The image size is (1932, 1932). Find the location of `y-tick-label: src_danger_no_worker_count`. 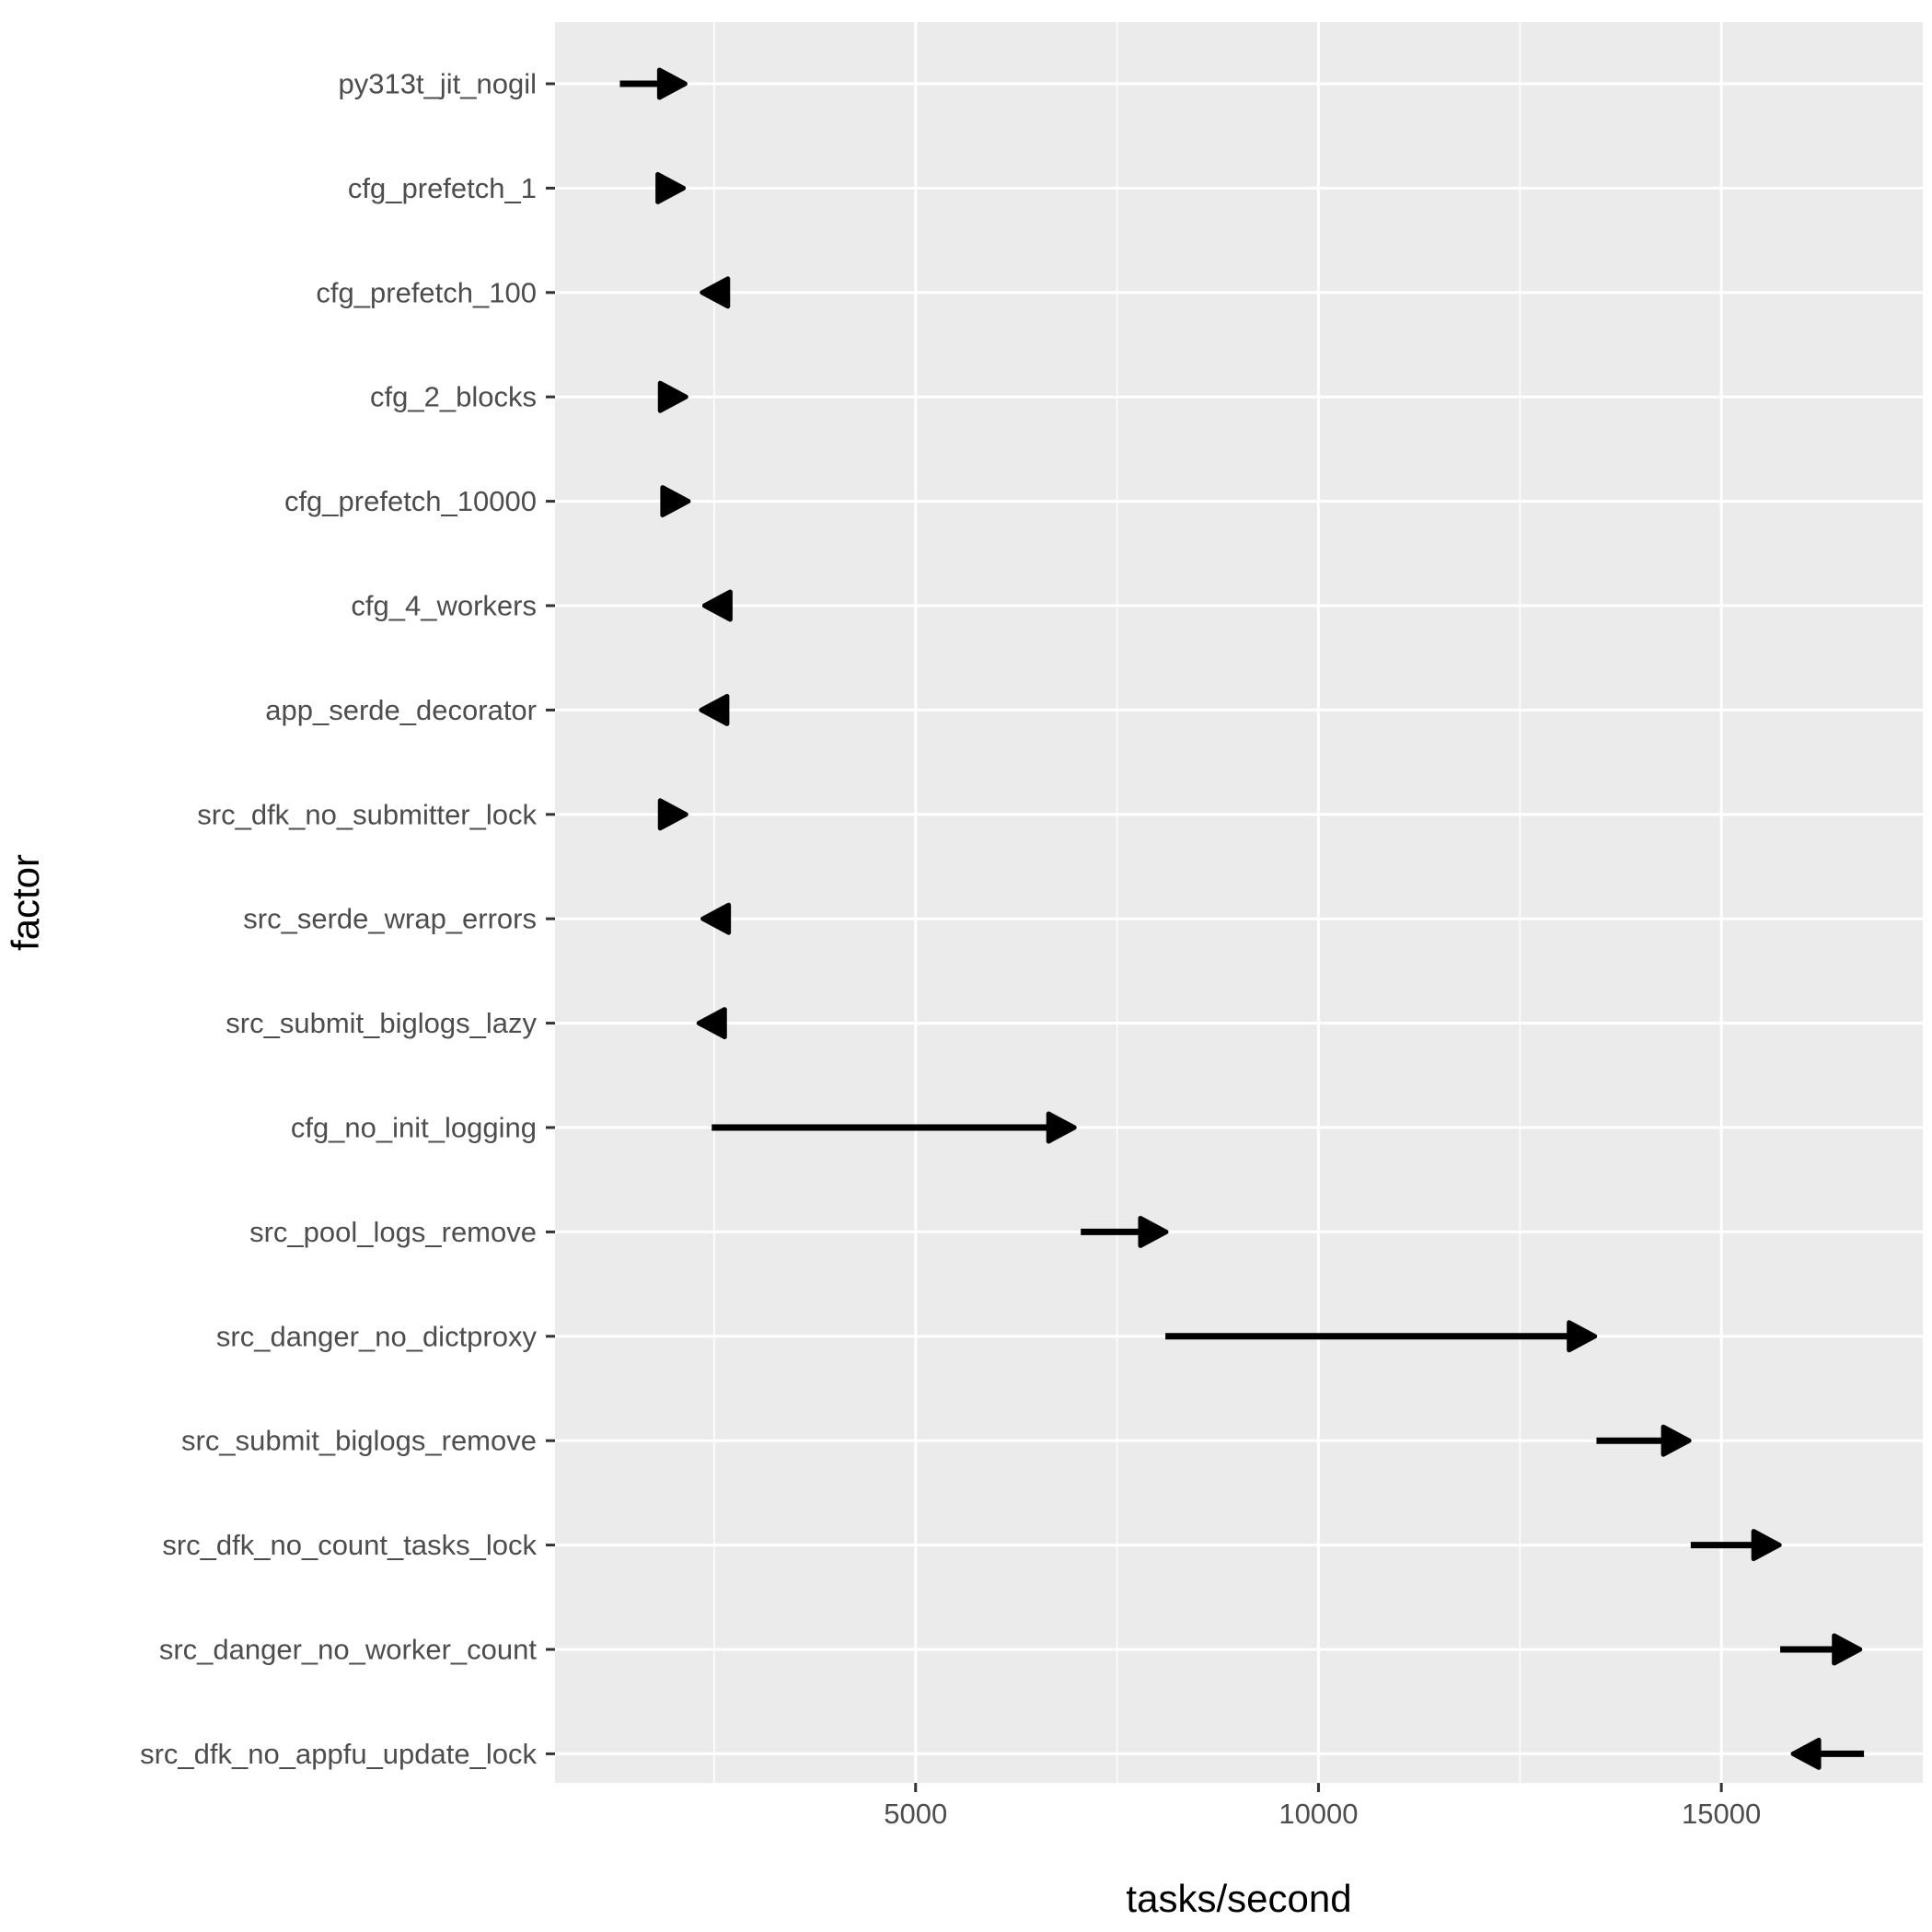

y-tick-label: src_danger_no_worker_count is located at coordinates (349, 1650).